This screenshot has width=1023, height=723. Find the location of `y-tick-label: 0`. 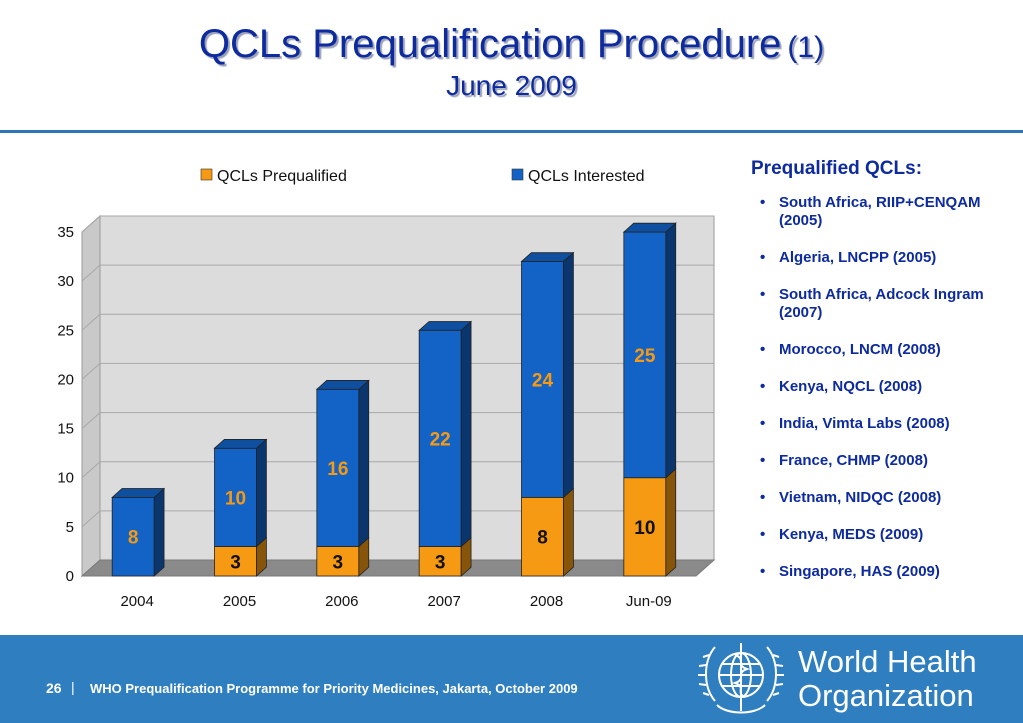

y-tick-label: 0 is located at coordinates (70, 576).